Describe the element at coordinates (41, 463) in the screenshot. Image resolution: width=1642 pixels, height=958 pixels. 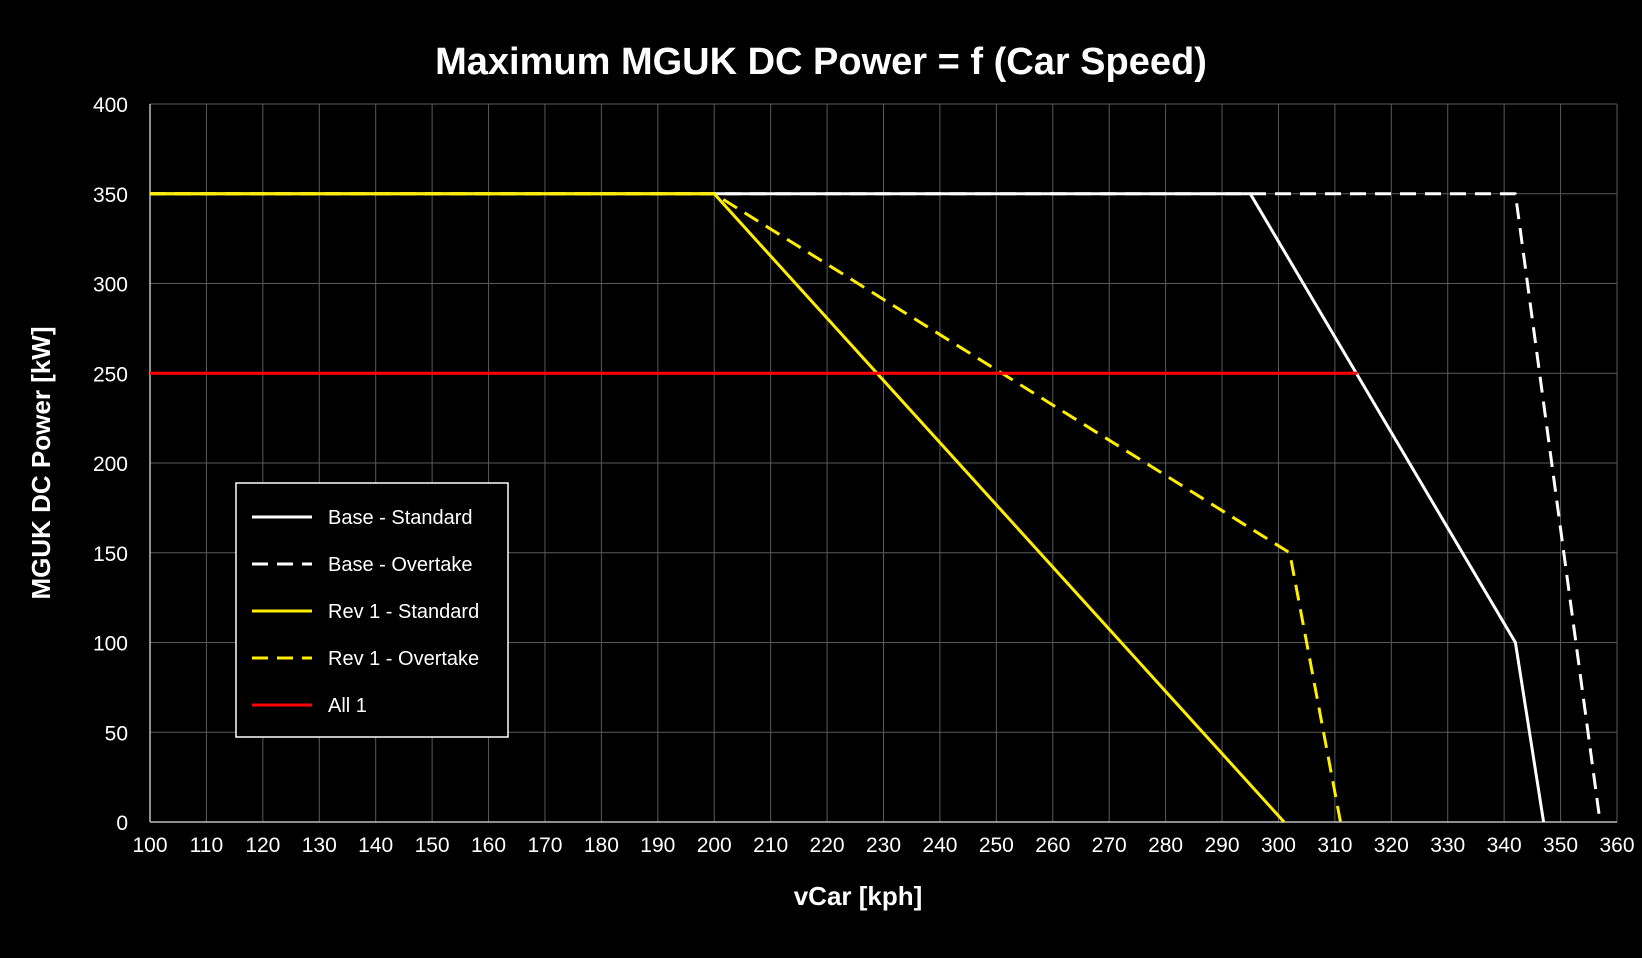
I see `y-axis-label: MGUK DC Power [kW]` at that location.